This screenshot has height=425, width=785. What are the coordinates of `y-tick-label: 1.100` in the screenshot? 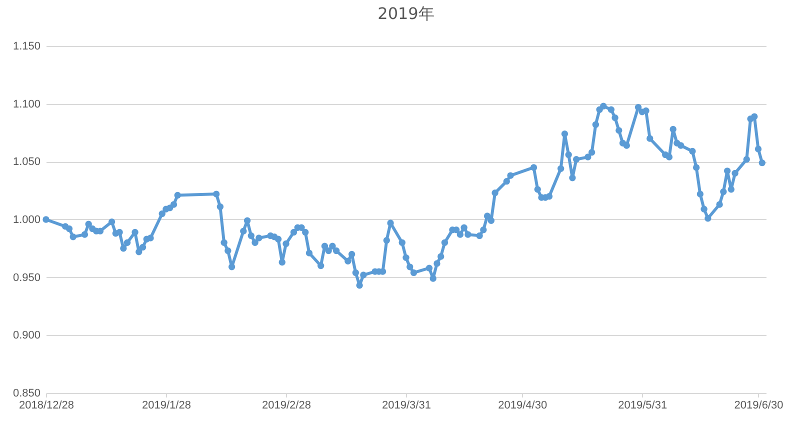 It's located at (26, 104).